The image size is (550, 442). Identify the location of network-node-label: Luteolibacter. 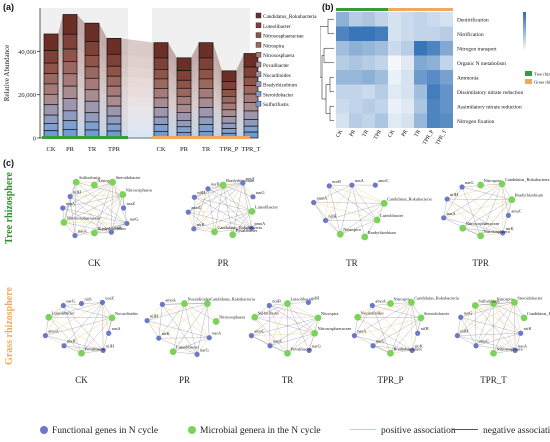
(391, 215).